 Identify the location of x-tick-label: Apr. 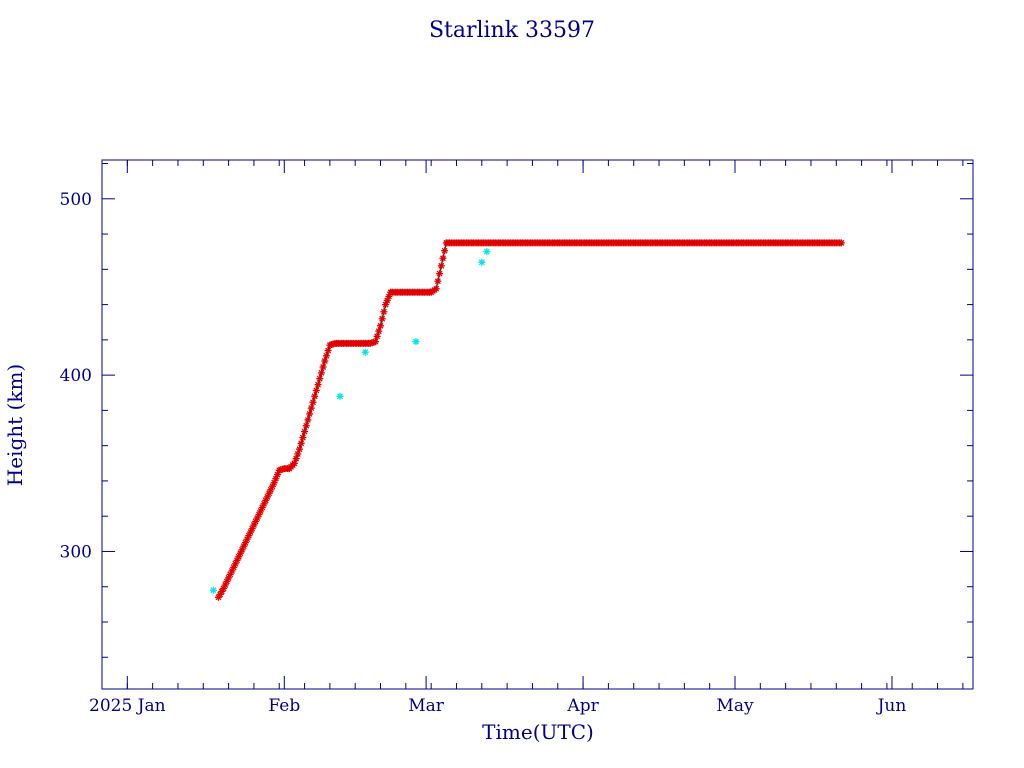
(582, 706).